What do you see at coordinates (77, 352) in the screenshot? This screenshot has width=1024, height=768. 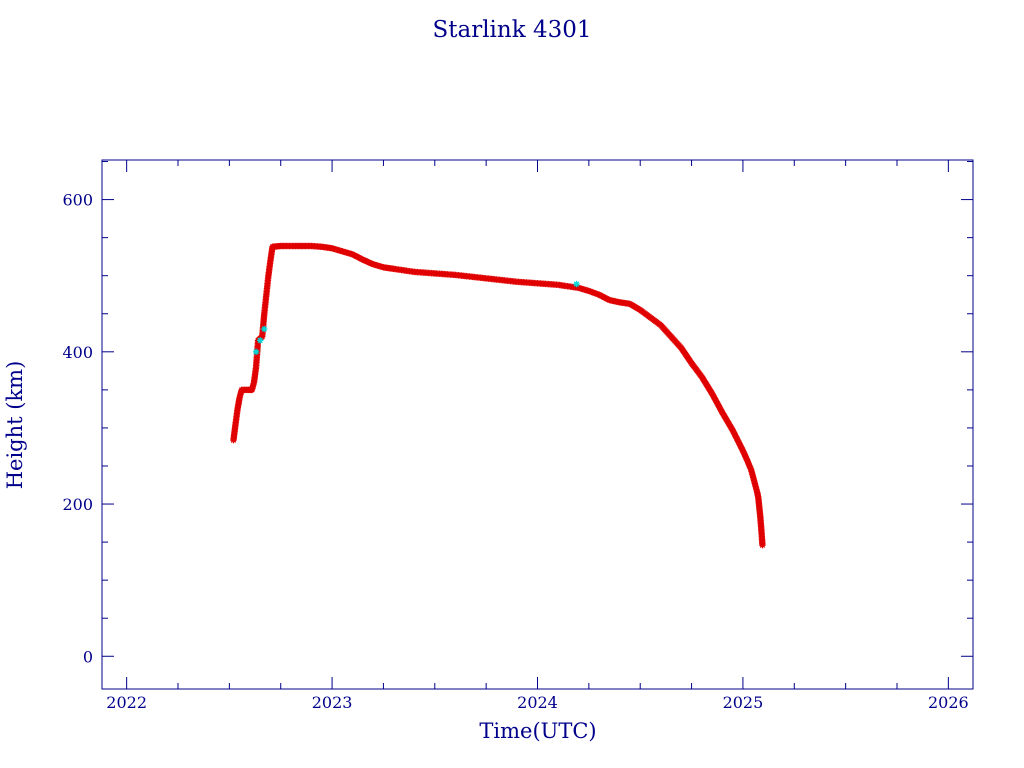 I see `y-tick-label: 400` at bounding box center [77, 352].